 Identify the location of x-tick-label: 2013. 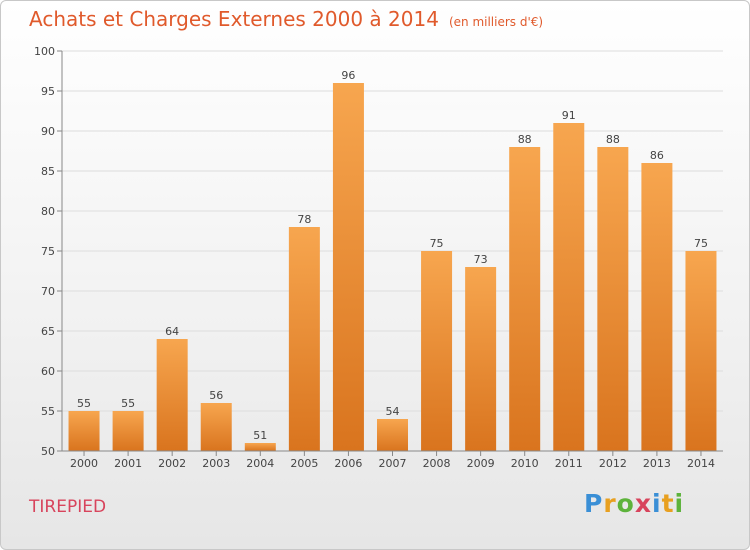
(657, 463).